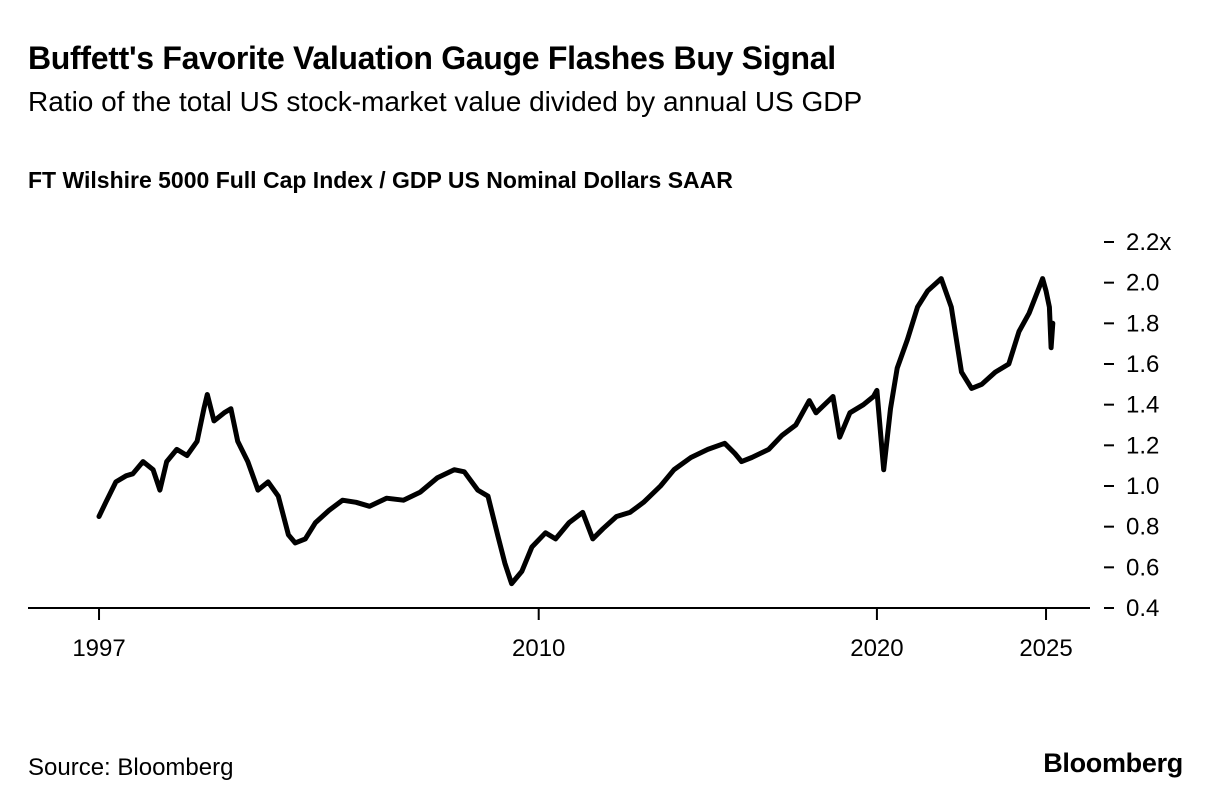  I want to click on y-tick-label: 0.6, so click(1142, 567).